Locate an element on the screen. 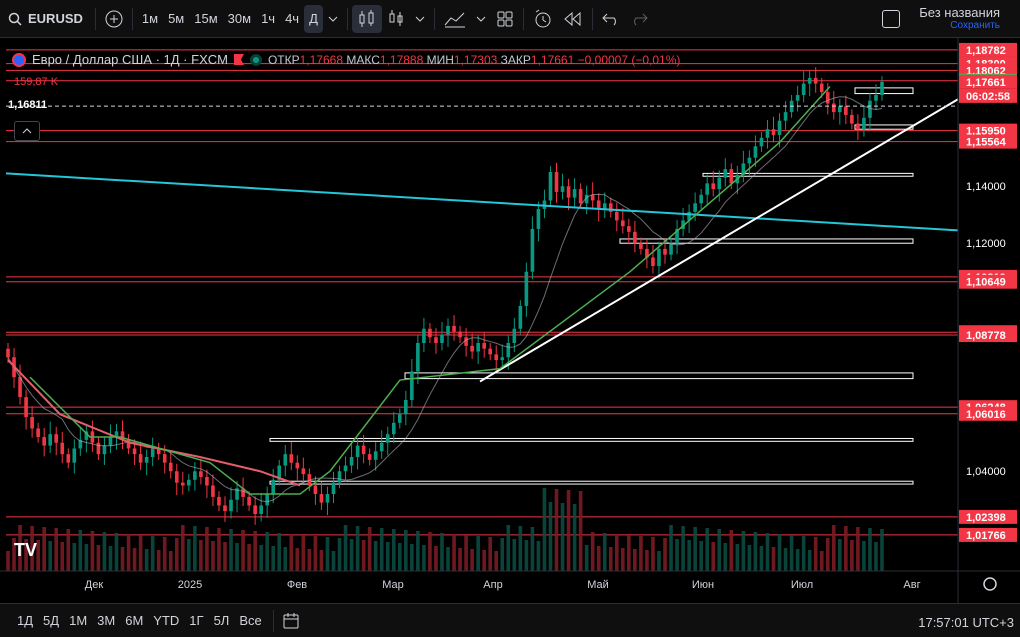  layout-select-checkbox is located at coordinates (891, 19).